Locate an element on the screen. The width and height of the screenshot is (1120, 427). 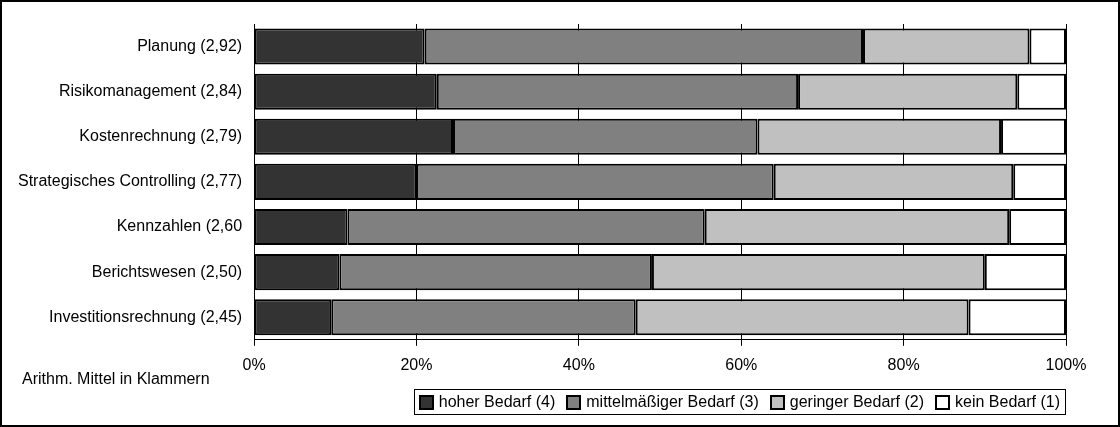
x-tick-label: 20% is located at coordinates (416, 364).